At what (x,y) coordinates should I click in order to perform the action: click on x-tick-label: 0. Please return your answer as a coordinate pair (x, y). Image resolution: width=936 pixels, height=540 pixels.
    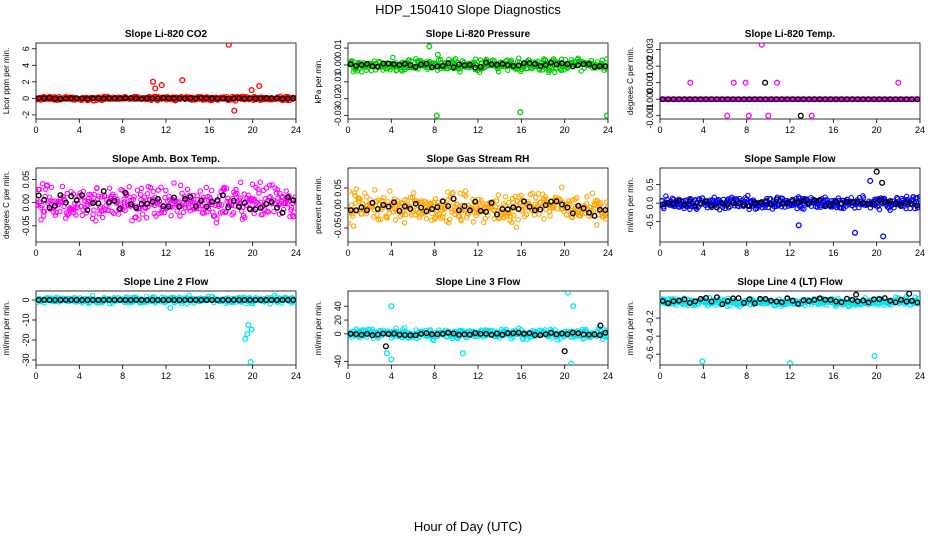
    Looking at the image, I should click on (347, 253).